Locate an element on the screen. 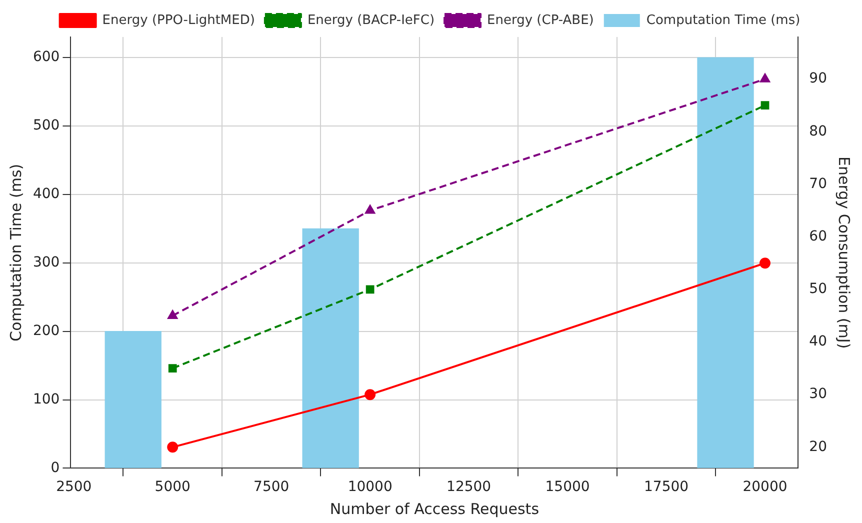 The width and height of the screenshot is (862, 523). legend-label: Energy (BACP-IeFC) is located at coordinates (371, 20).